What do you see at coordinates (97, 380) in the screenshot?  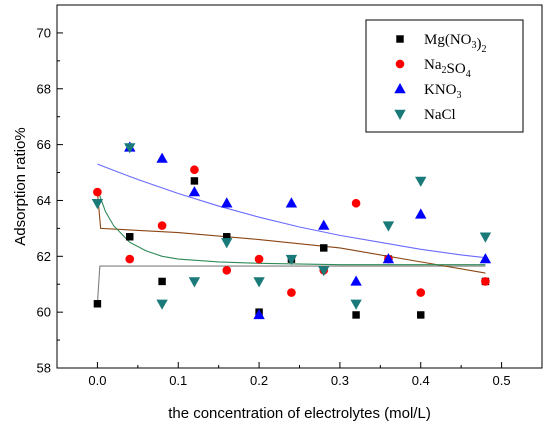 I see `x-tick-label: 0.0` at bounding box center [97, 380].